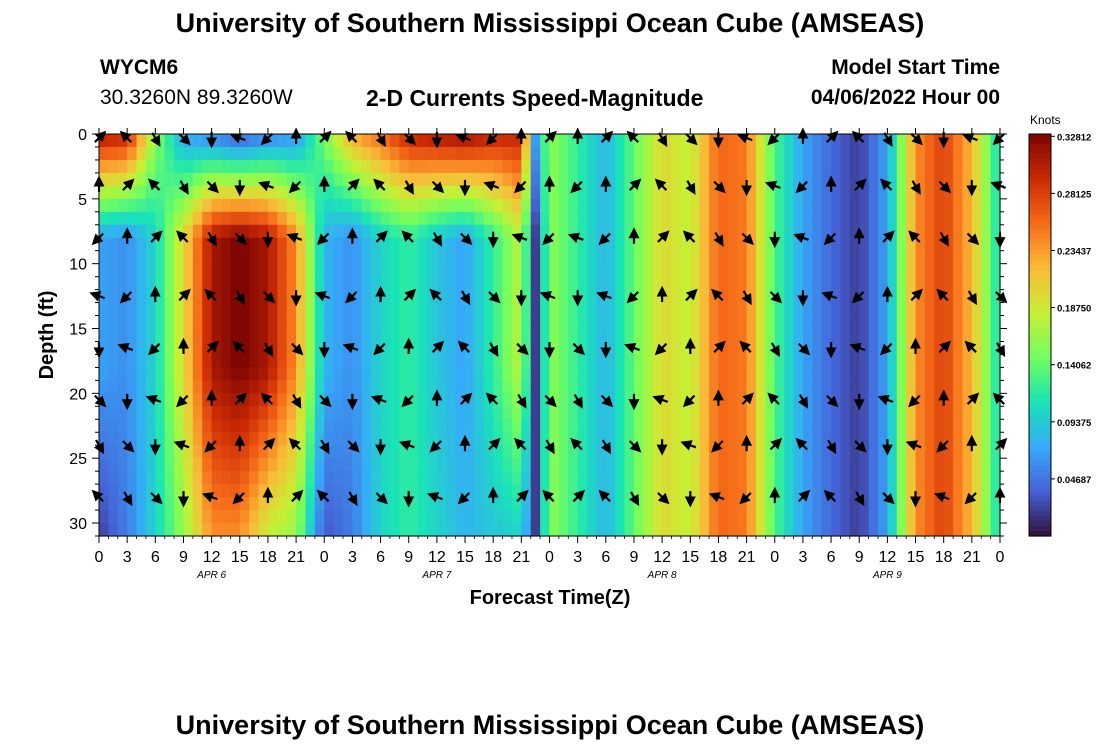  What do you see at coordinates (535, 98) in the screenshot?
I see `chart-subtitle: 2-D Currents Speed-Magnitude` at bounding box center [535, 98].